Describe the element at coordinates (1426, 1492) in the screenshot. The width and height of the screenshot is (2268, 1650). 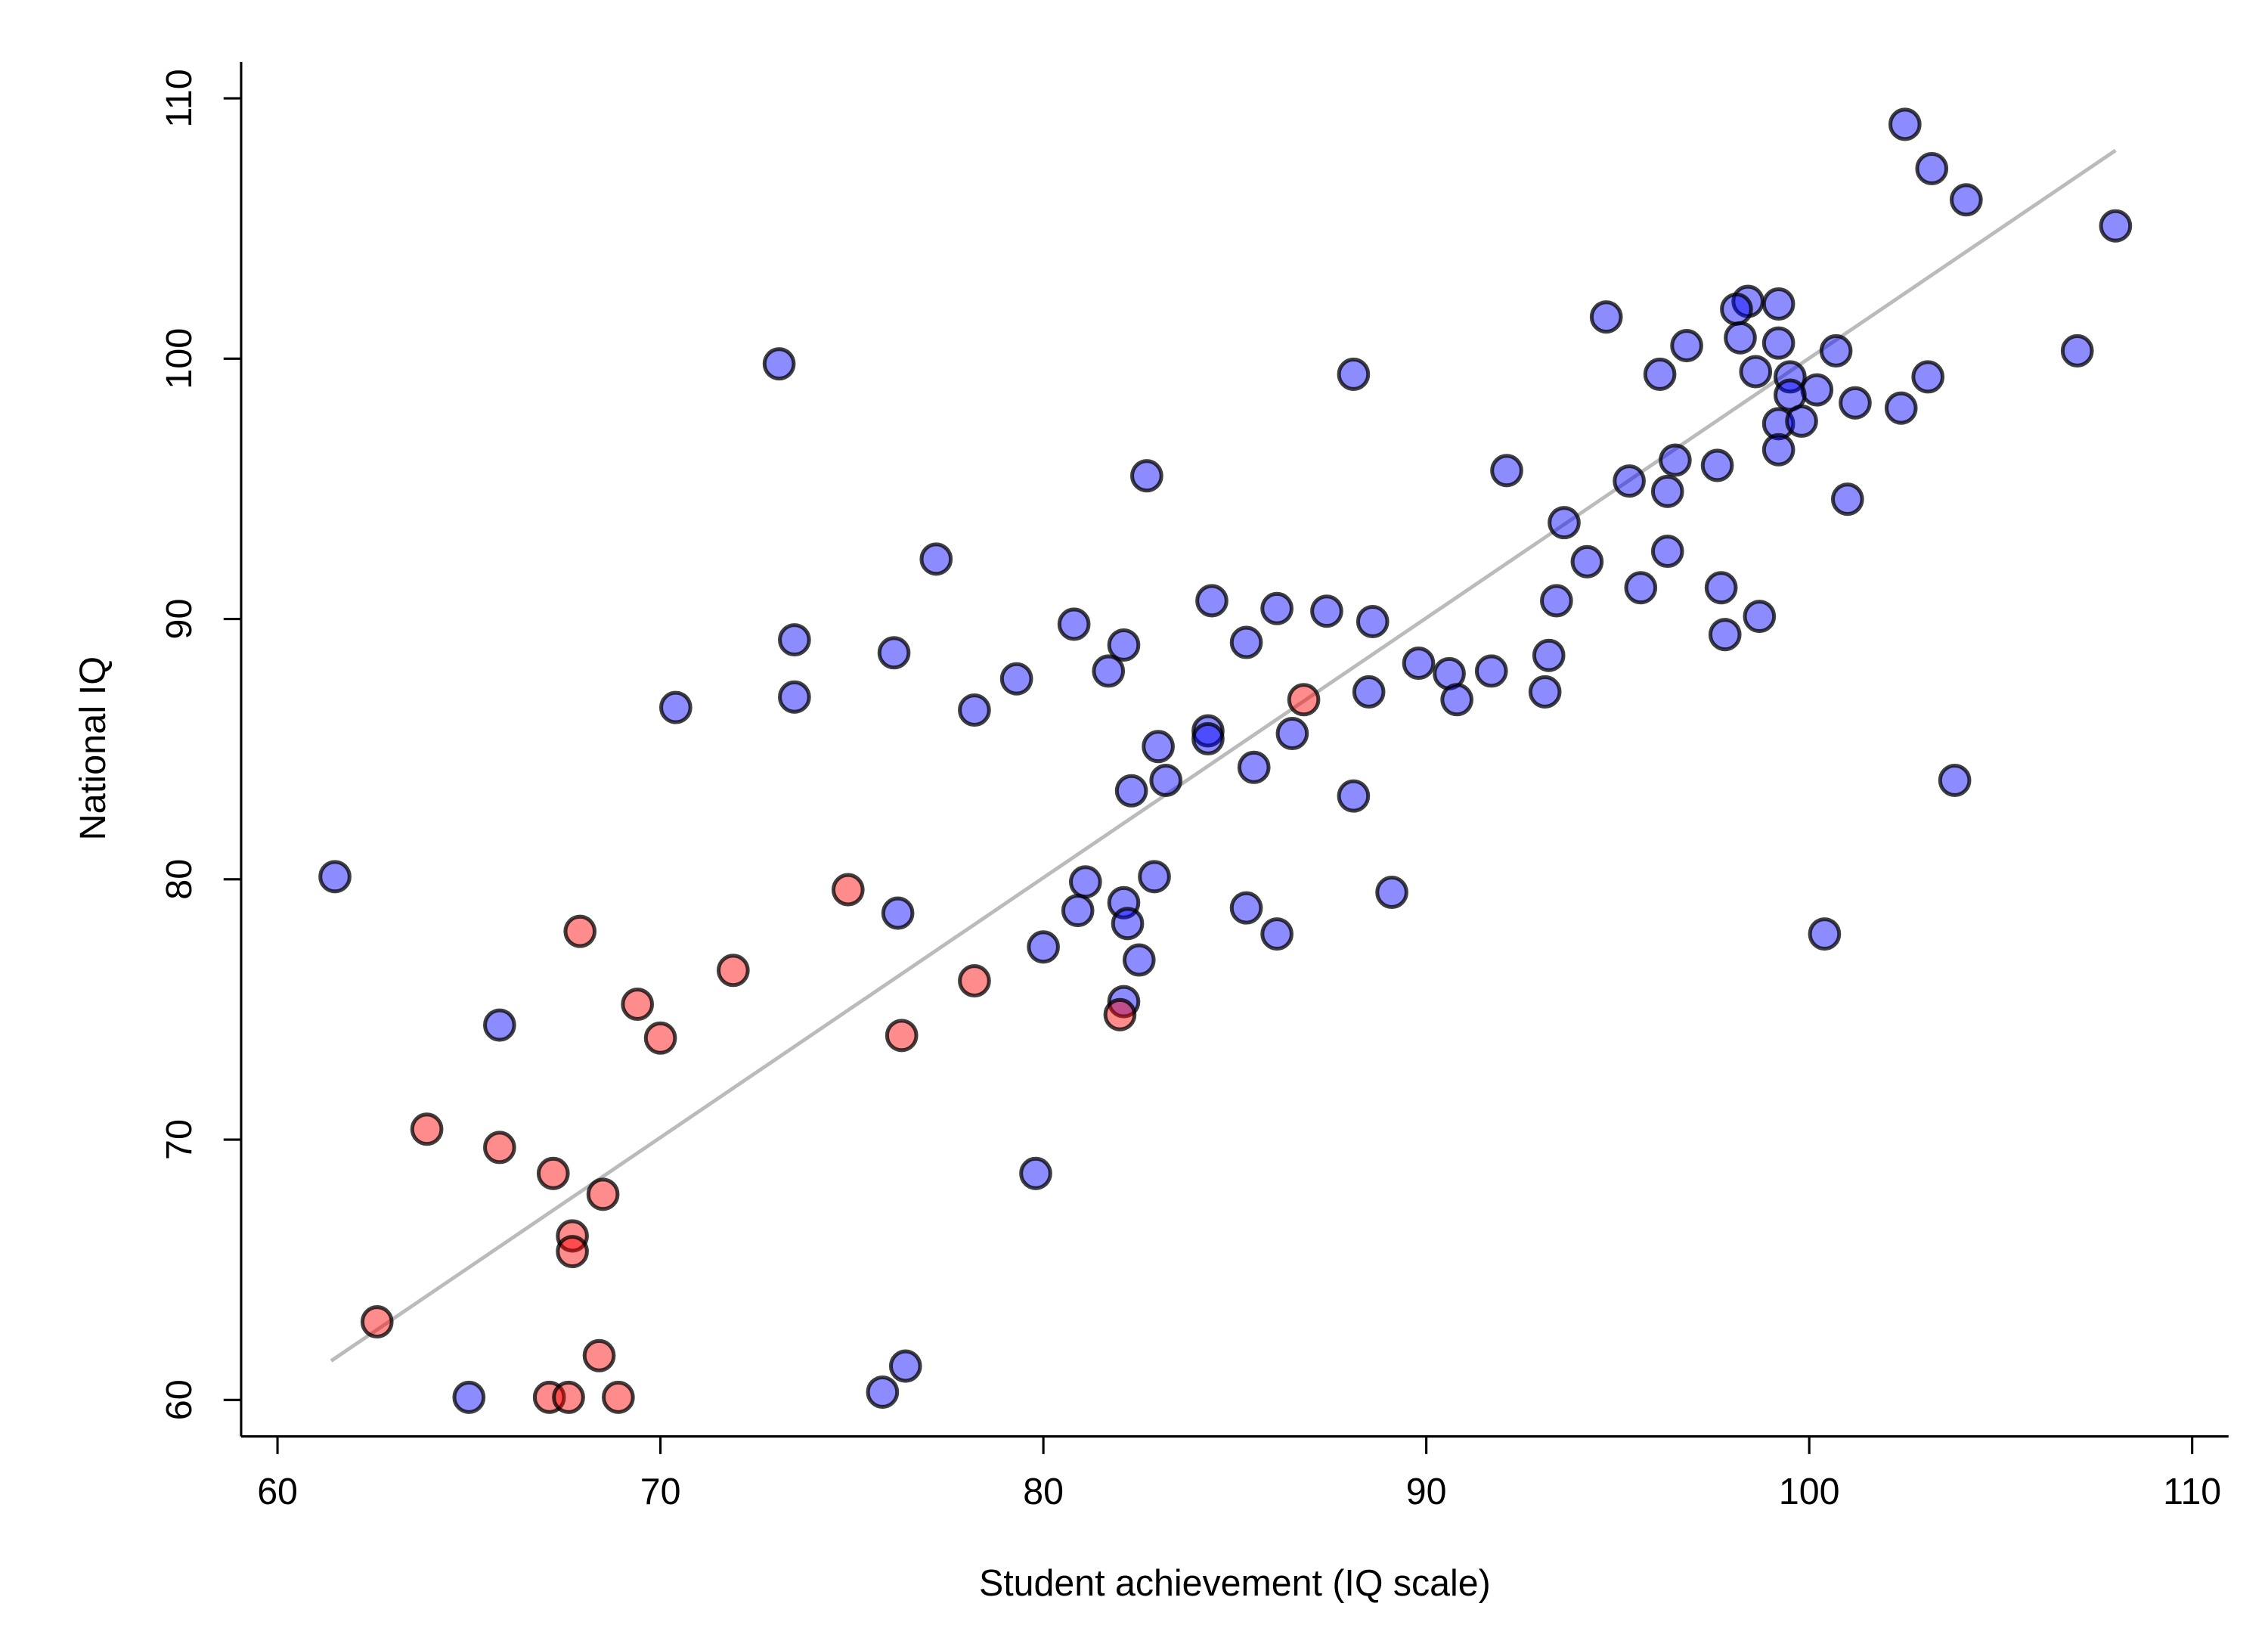
I see `x-tick-label: 90` at that location.